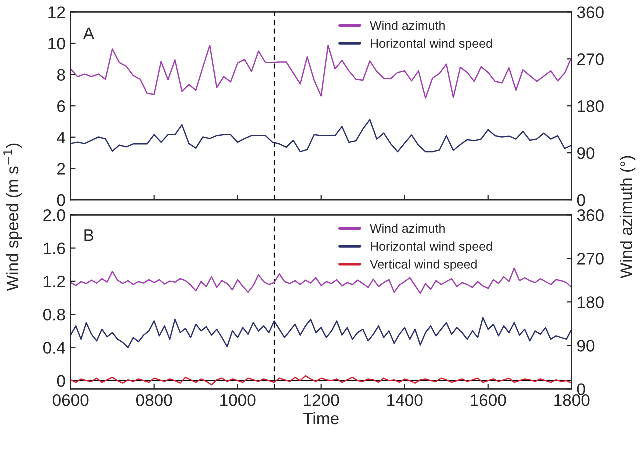  I want to click on x-tick-label: 1200, so click(322, 400).